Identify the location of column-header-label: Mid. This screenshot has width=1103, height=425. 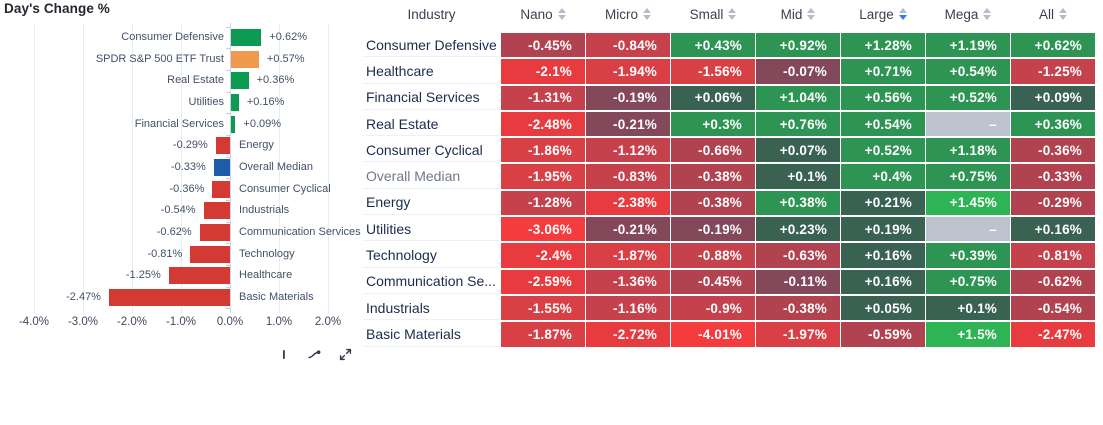
(791, 14).